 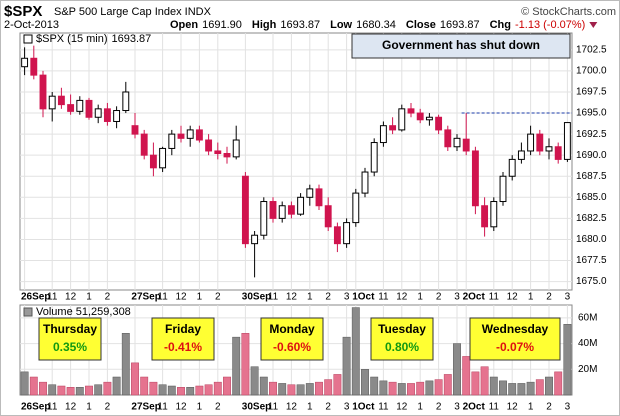 I want to click on volume-legend: Volume 51,259,308, so click(x=83, y=312).